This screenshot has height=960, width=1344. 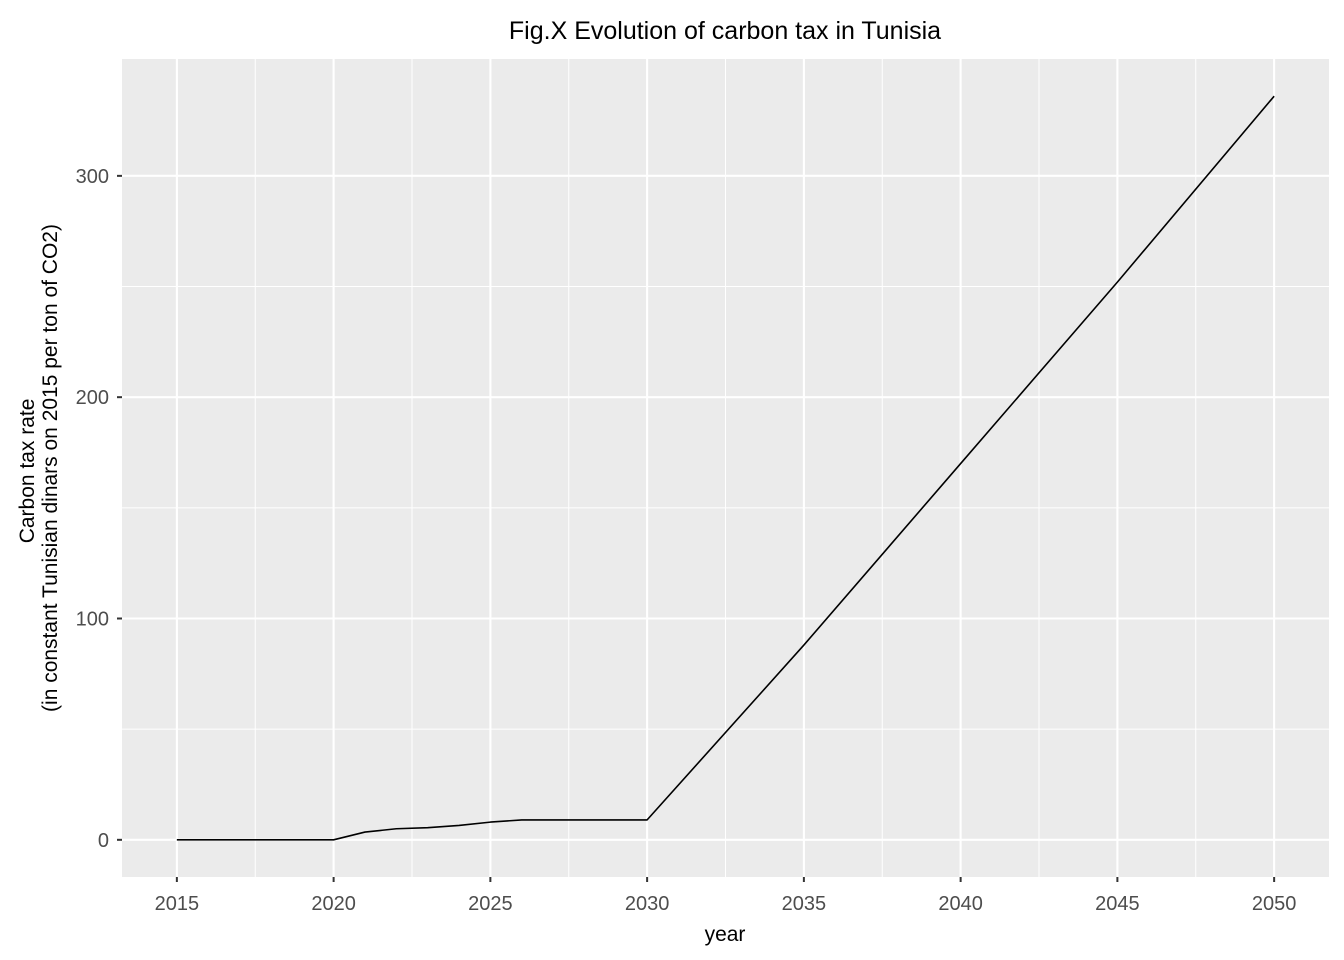 I want to click on x-tick-label: 2045, so click(x=1117, y=904).